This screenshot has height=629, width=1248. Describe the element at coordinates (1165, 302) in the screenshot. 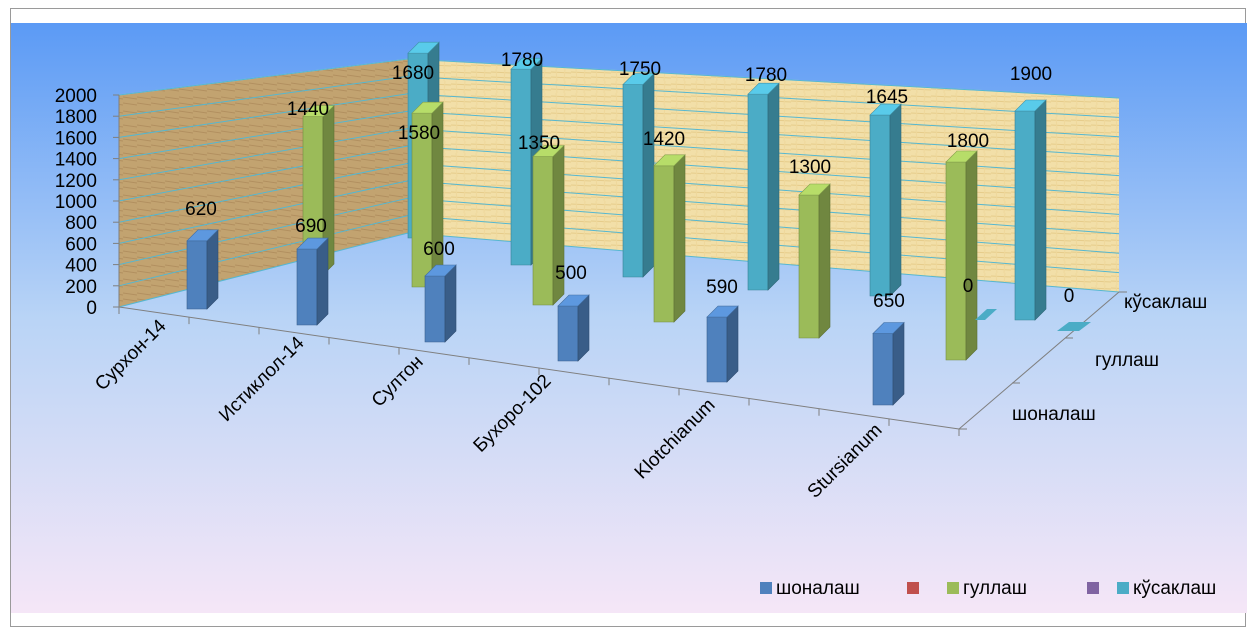

I see `series-axis-label: кўсаклаш` at that location.